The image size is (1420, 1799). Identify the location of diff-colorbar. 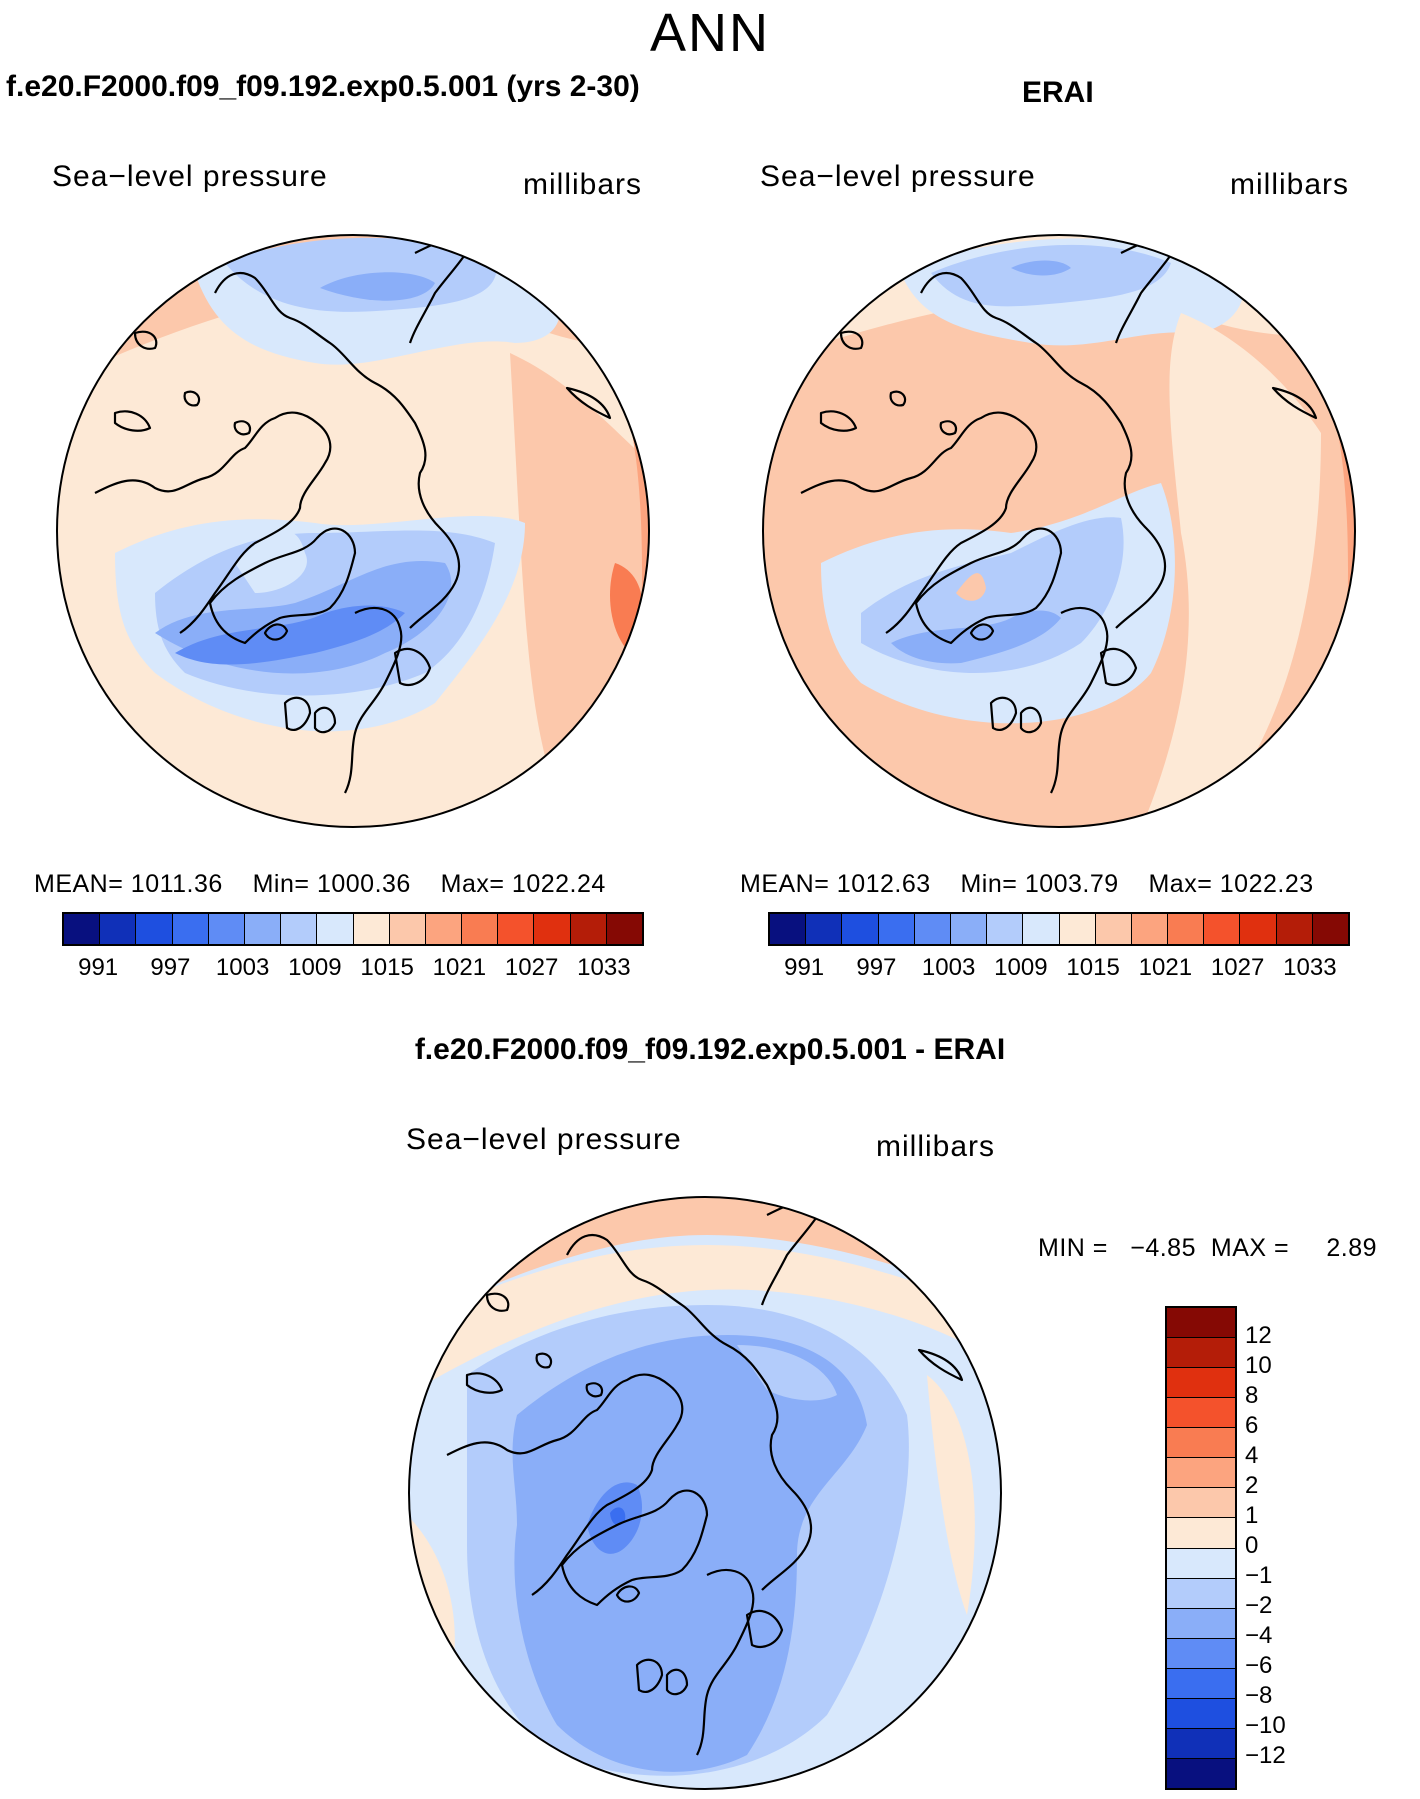
(1201, 1548).